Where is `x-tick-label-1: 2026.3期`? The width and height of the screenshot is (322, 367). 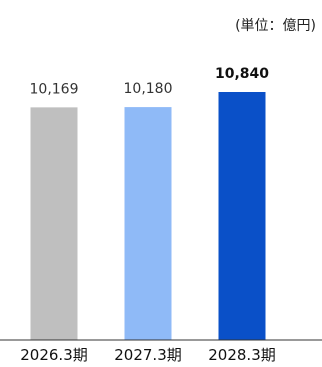 x-tick-label-1: 2026.3期 is located at coordinates (54, 355).